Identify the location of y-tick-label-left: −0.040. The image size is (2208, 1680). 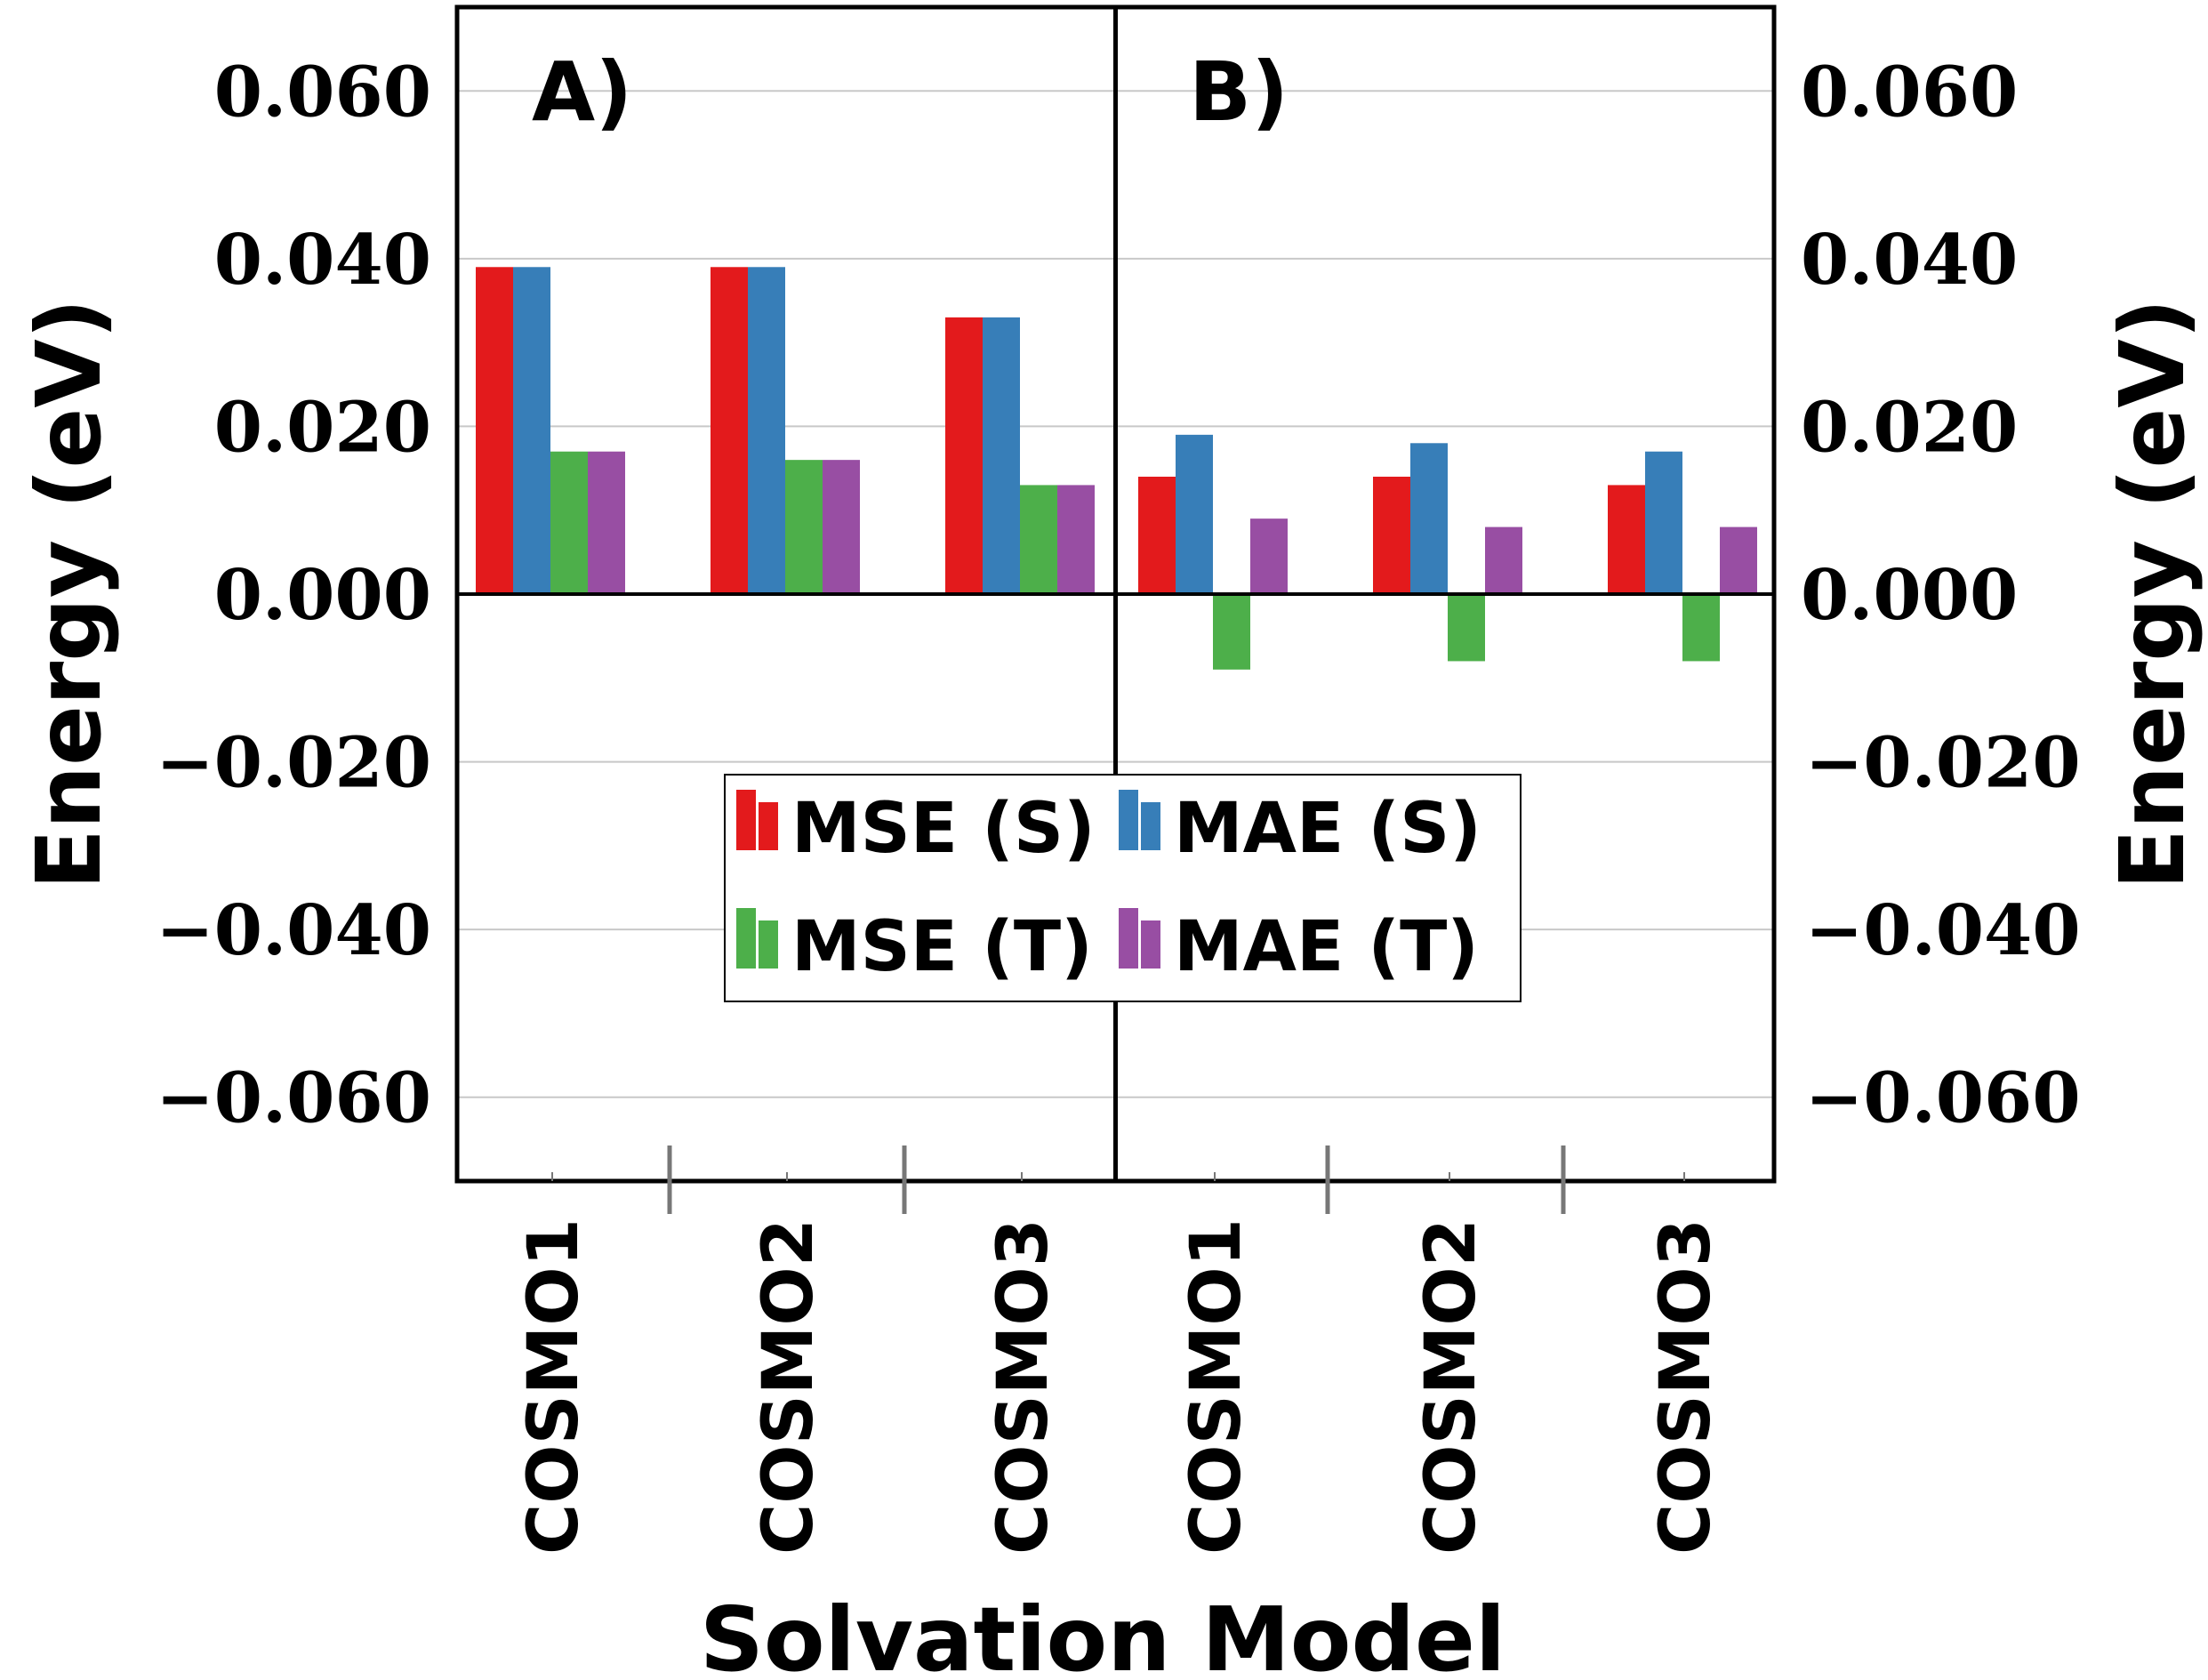
(293, 931).